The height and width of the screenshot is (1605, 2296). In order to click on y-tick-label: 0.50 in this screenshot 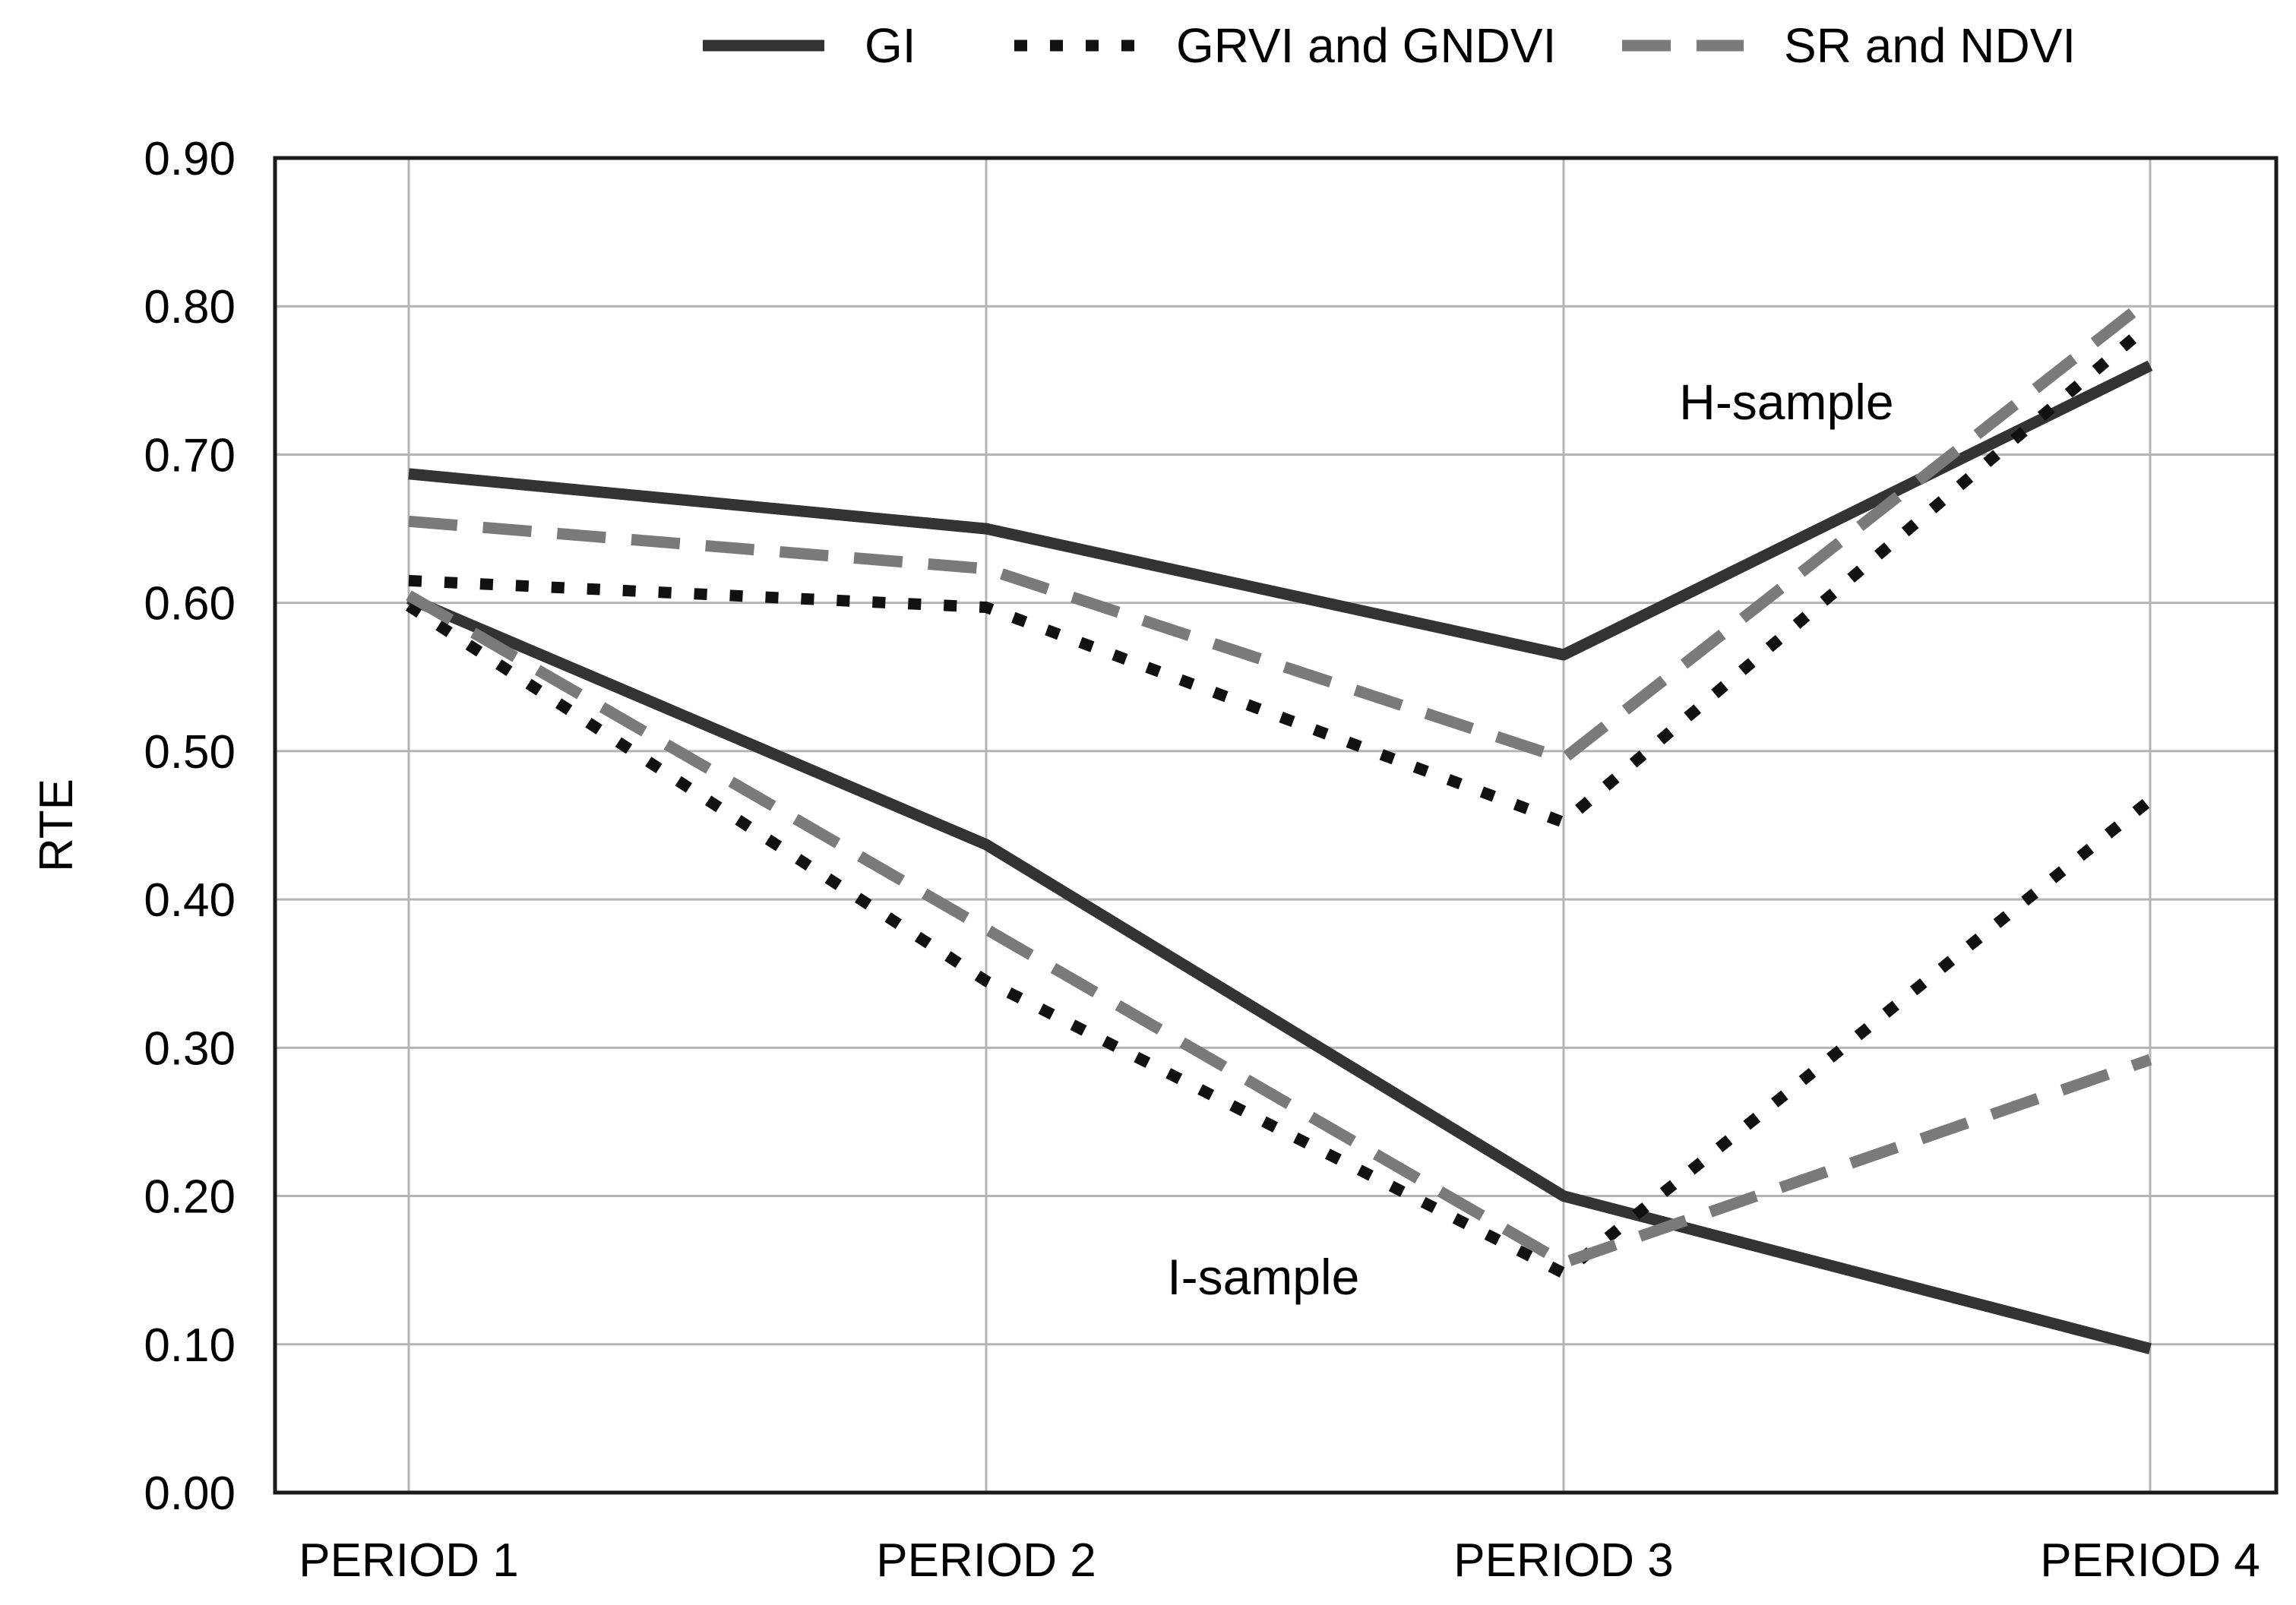, I will do `click(190, 752)`.